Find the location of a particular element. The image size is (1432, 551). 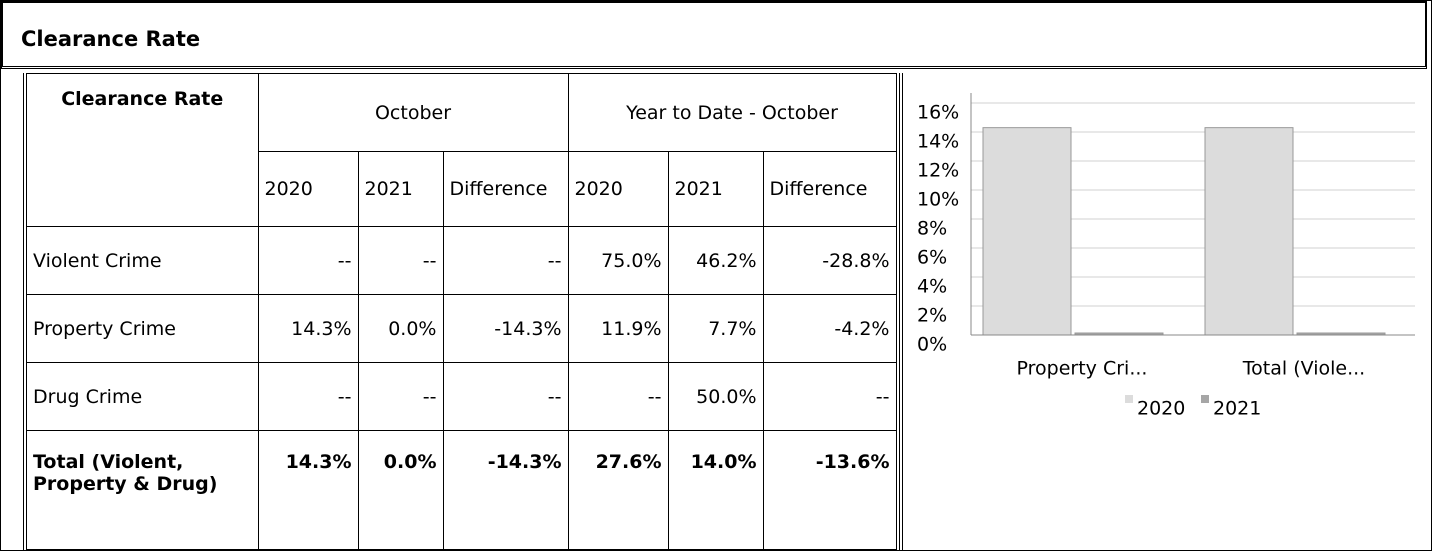

y-tick-label: 8% is located at coordinates (932, 229).